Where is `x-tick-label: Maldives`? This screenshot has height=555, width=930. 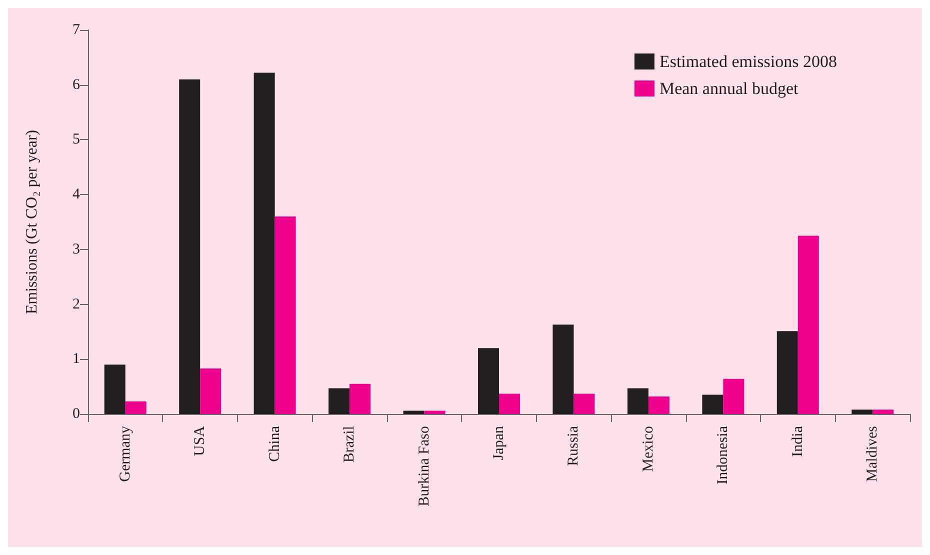 x-tick-label: Maldives is located at coordinates (872, 454).